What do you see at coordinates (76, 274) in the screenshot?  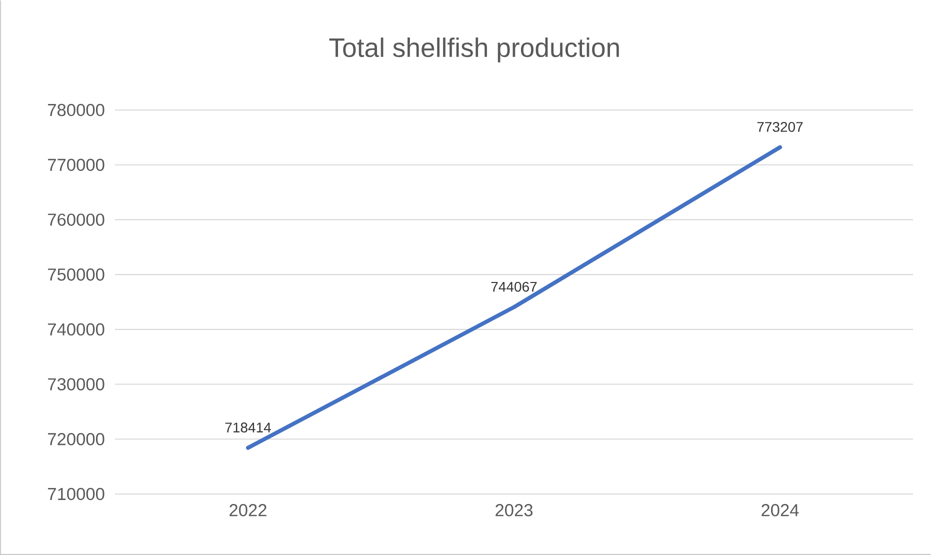 I see `y-tick-label: 750000` at bounding box center [76, 274].